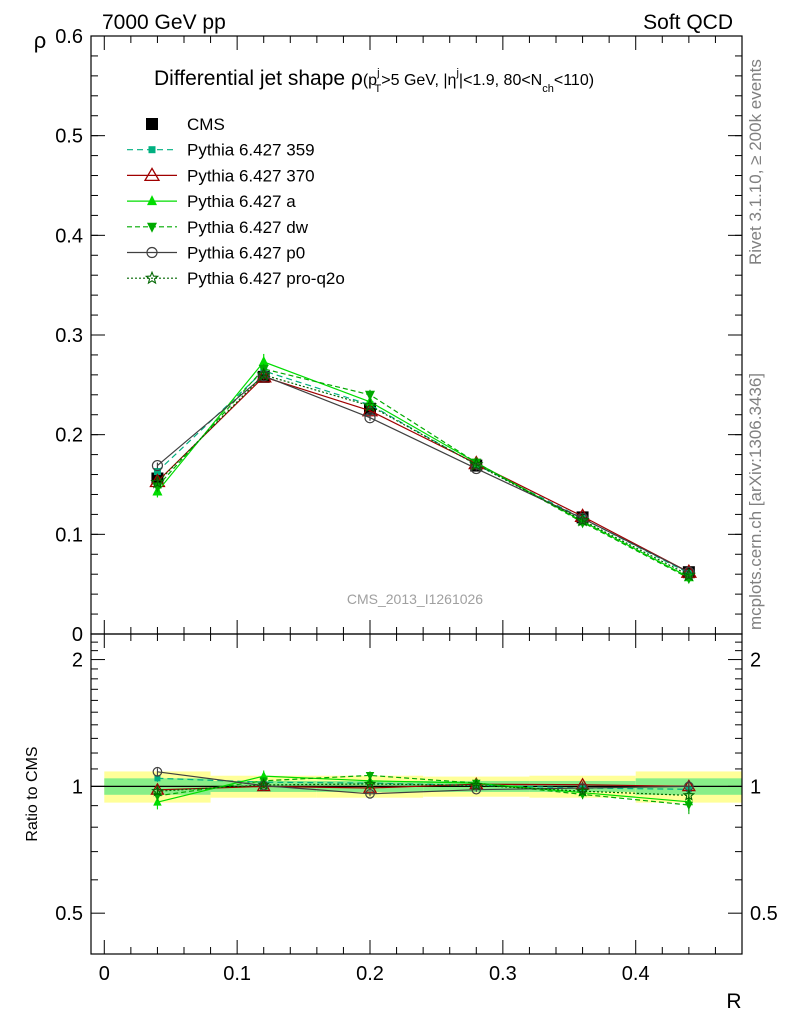  I want to click on series-line-pa, so click(423, 469).